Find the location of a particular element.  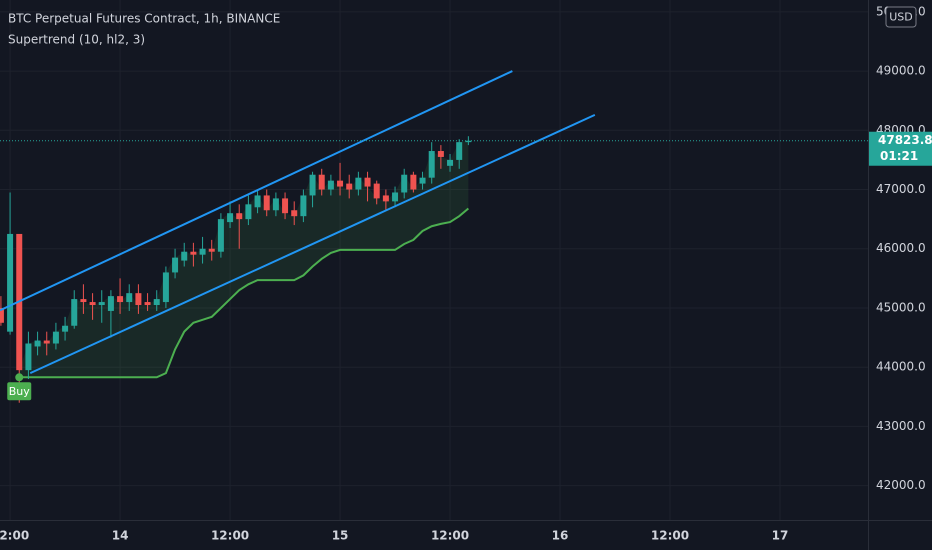

x-tick-label: 14 is located at coordinates (120, 536).